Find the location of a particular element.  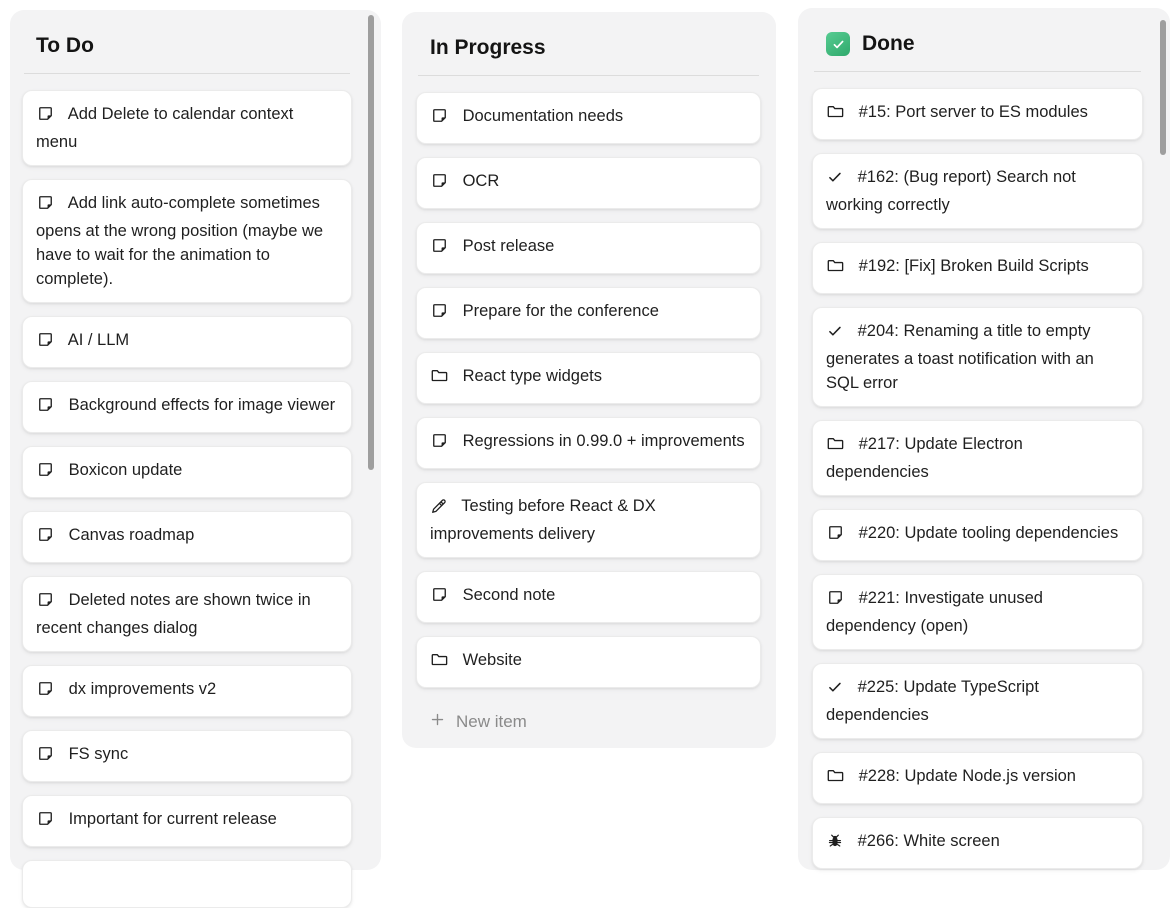

card-text: FS sync is located at coordinates (98, 754).